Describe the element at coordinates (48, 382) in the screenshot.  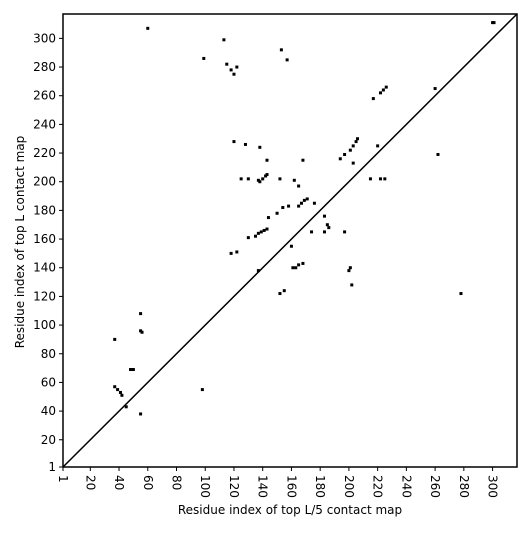
I see `y-tick-label: 60` at that location.